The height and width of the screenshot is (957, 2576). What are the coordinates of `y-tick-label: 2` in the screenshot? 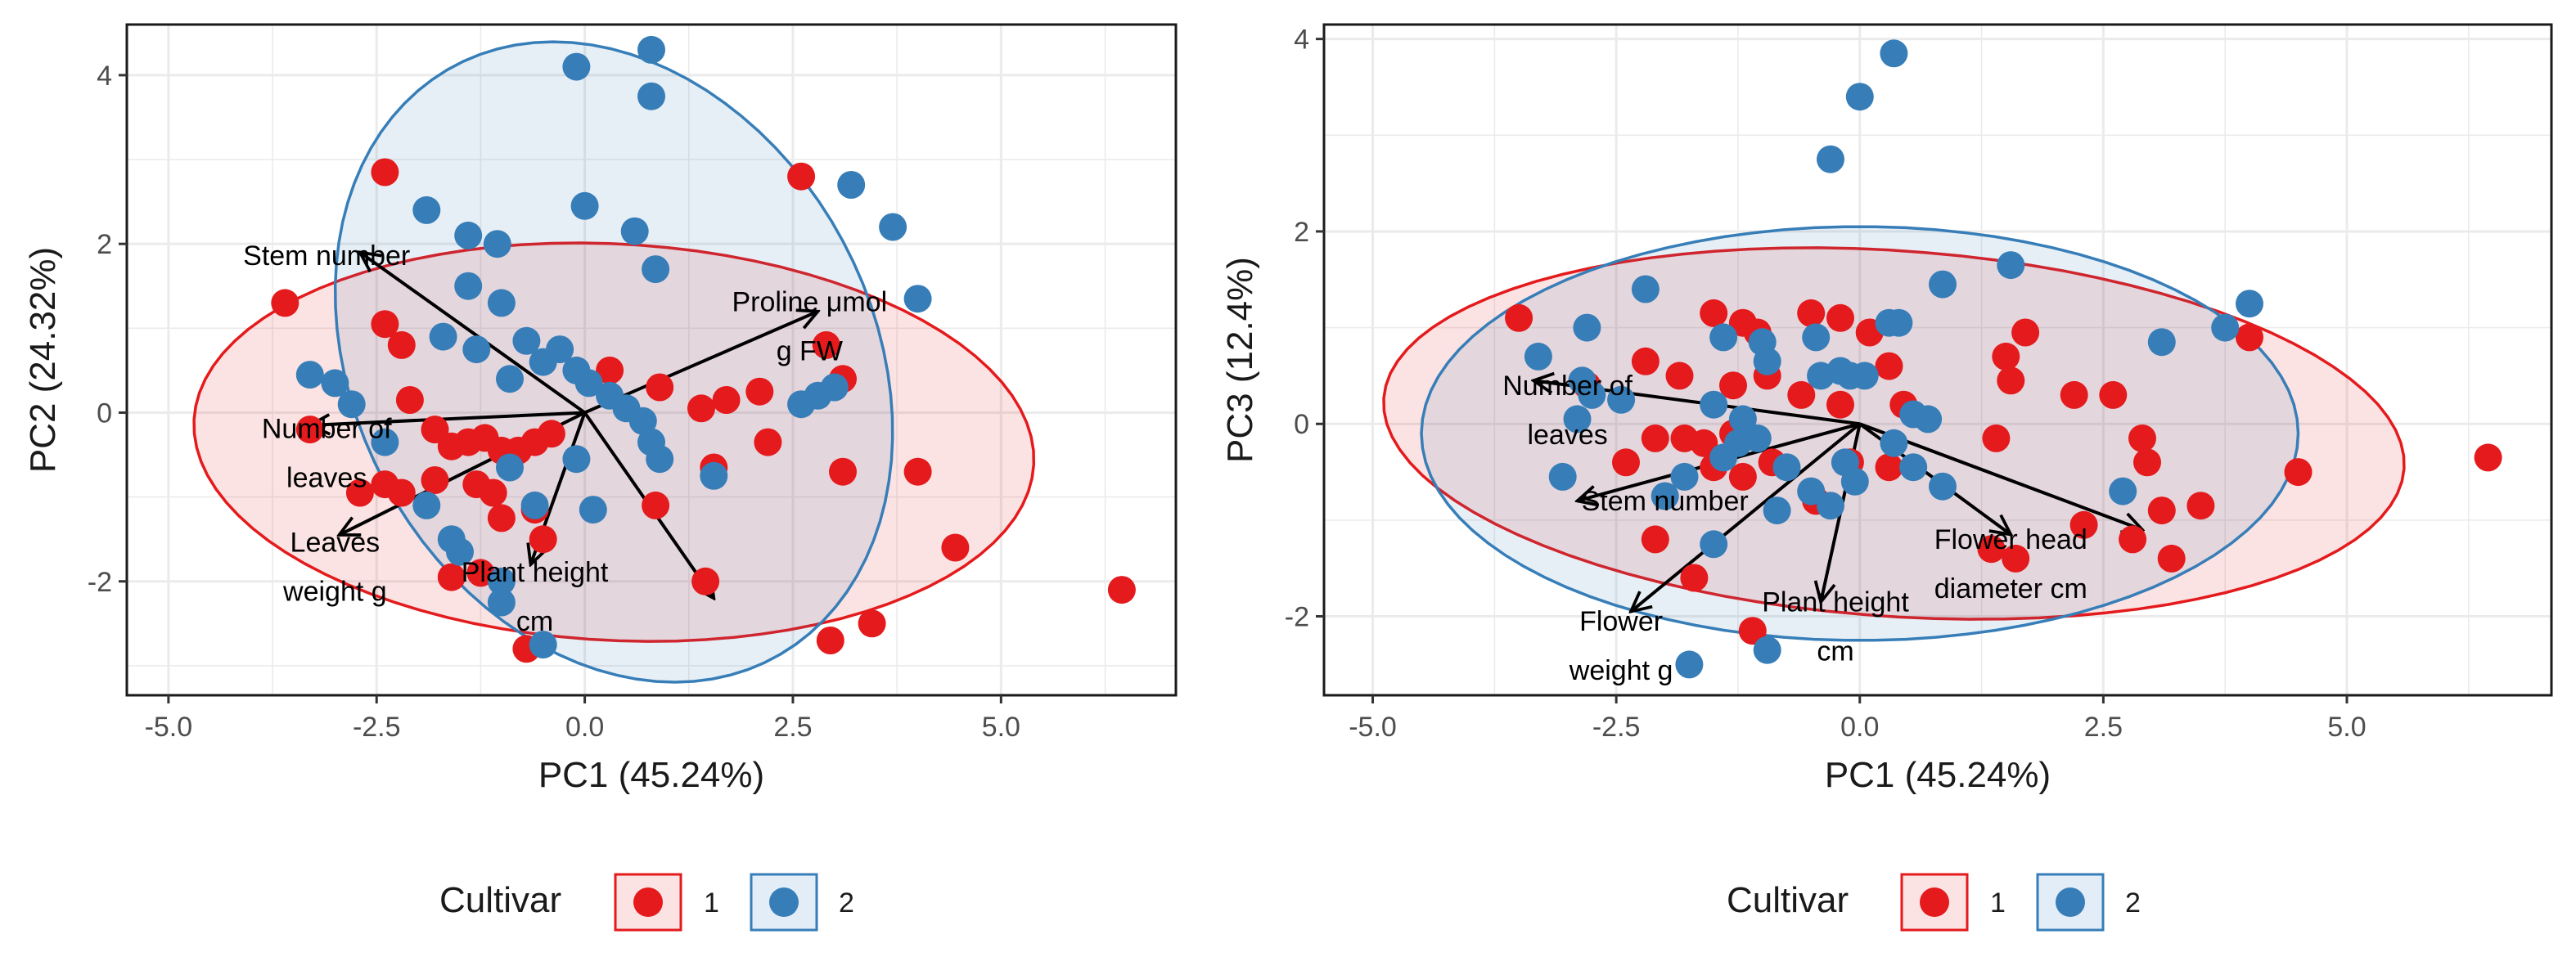 It's located at (104, 244).